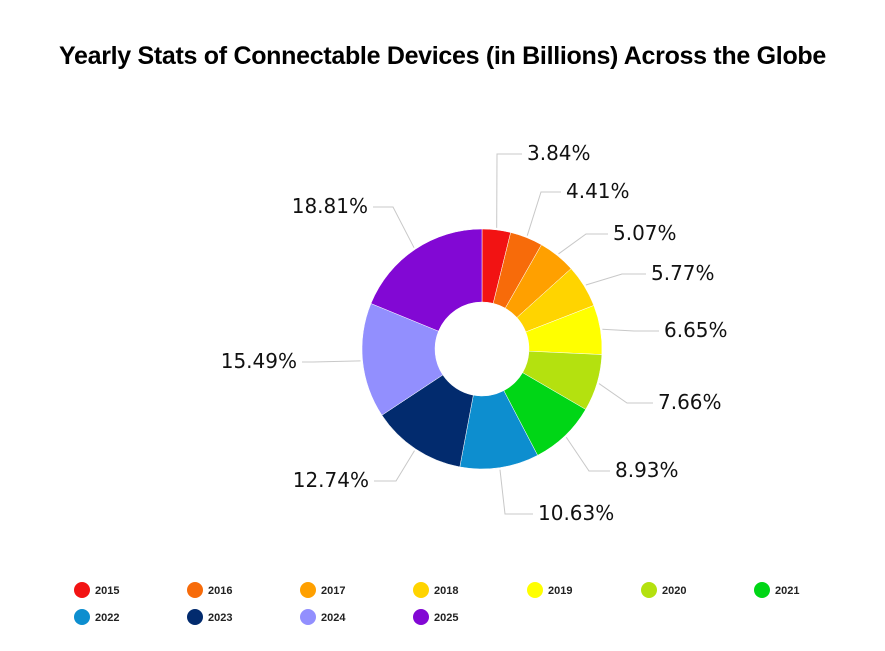  I want to click on legend-label-2017: 2017, so click(333, 591).